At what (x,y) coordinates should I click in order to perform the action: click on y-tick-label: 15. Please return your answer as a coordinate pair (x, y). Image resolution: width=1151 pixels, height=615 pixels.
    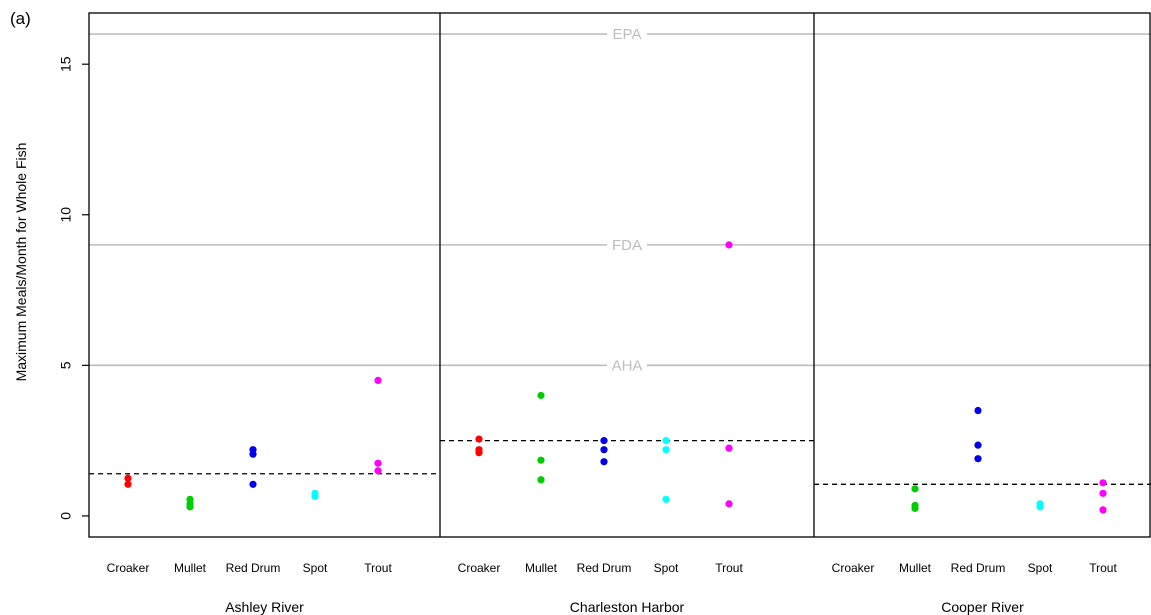
    Looking at the image, I should click on (66, 64).